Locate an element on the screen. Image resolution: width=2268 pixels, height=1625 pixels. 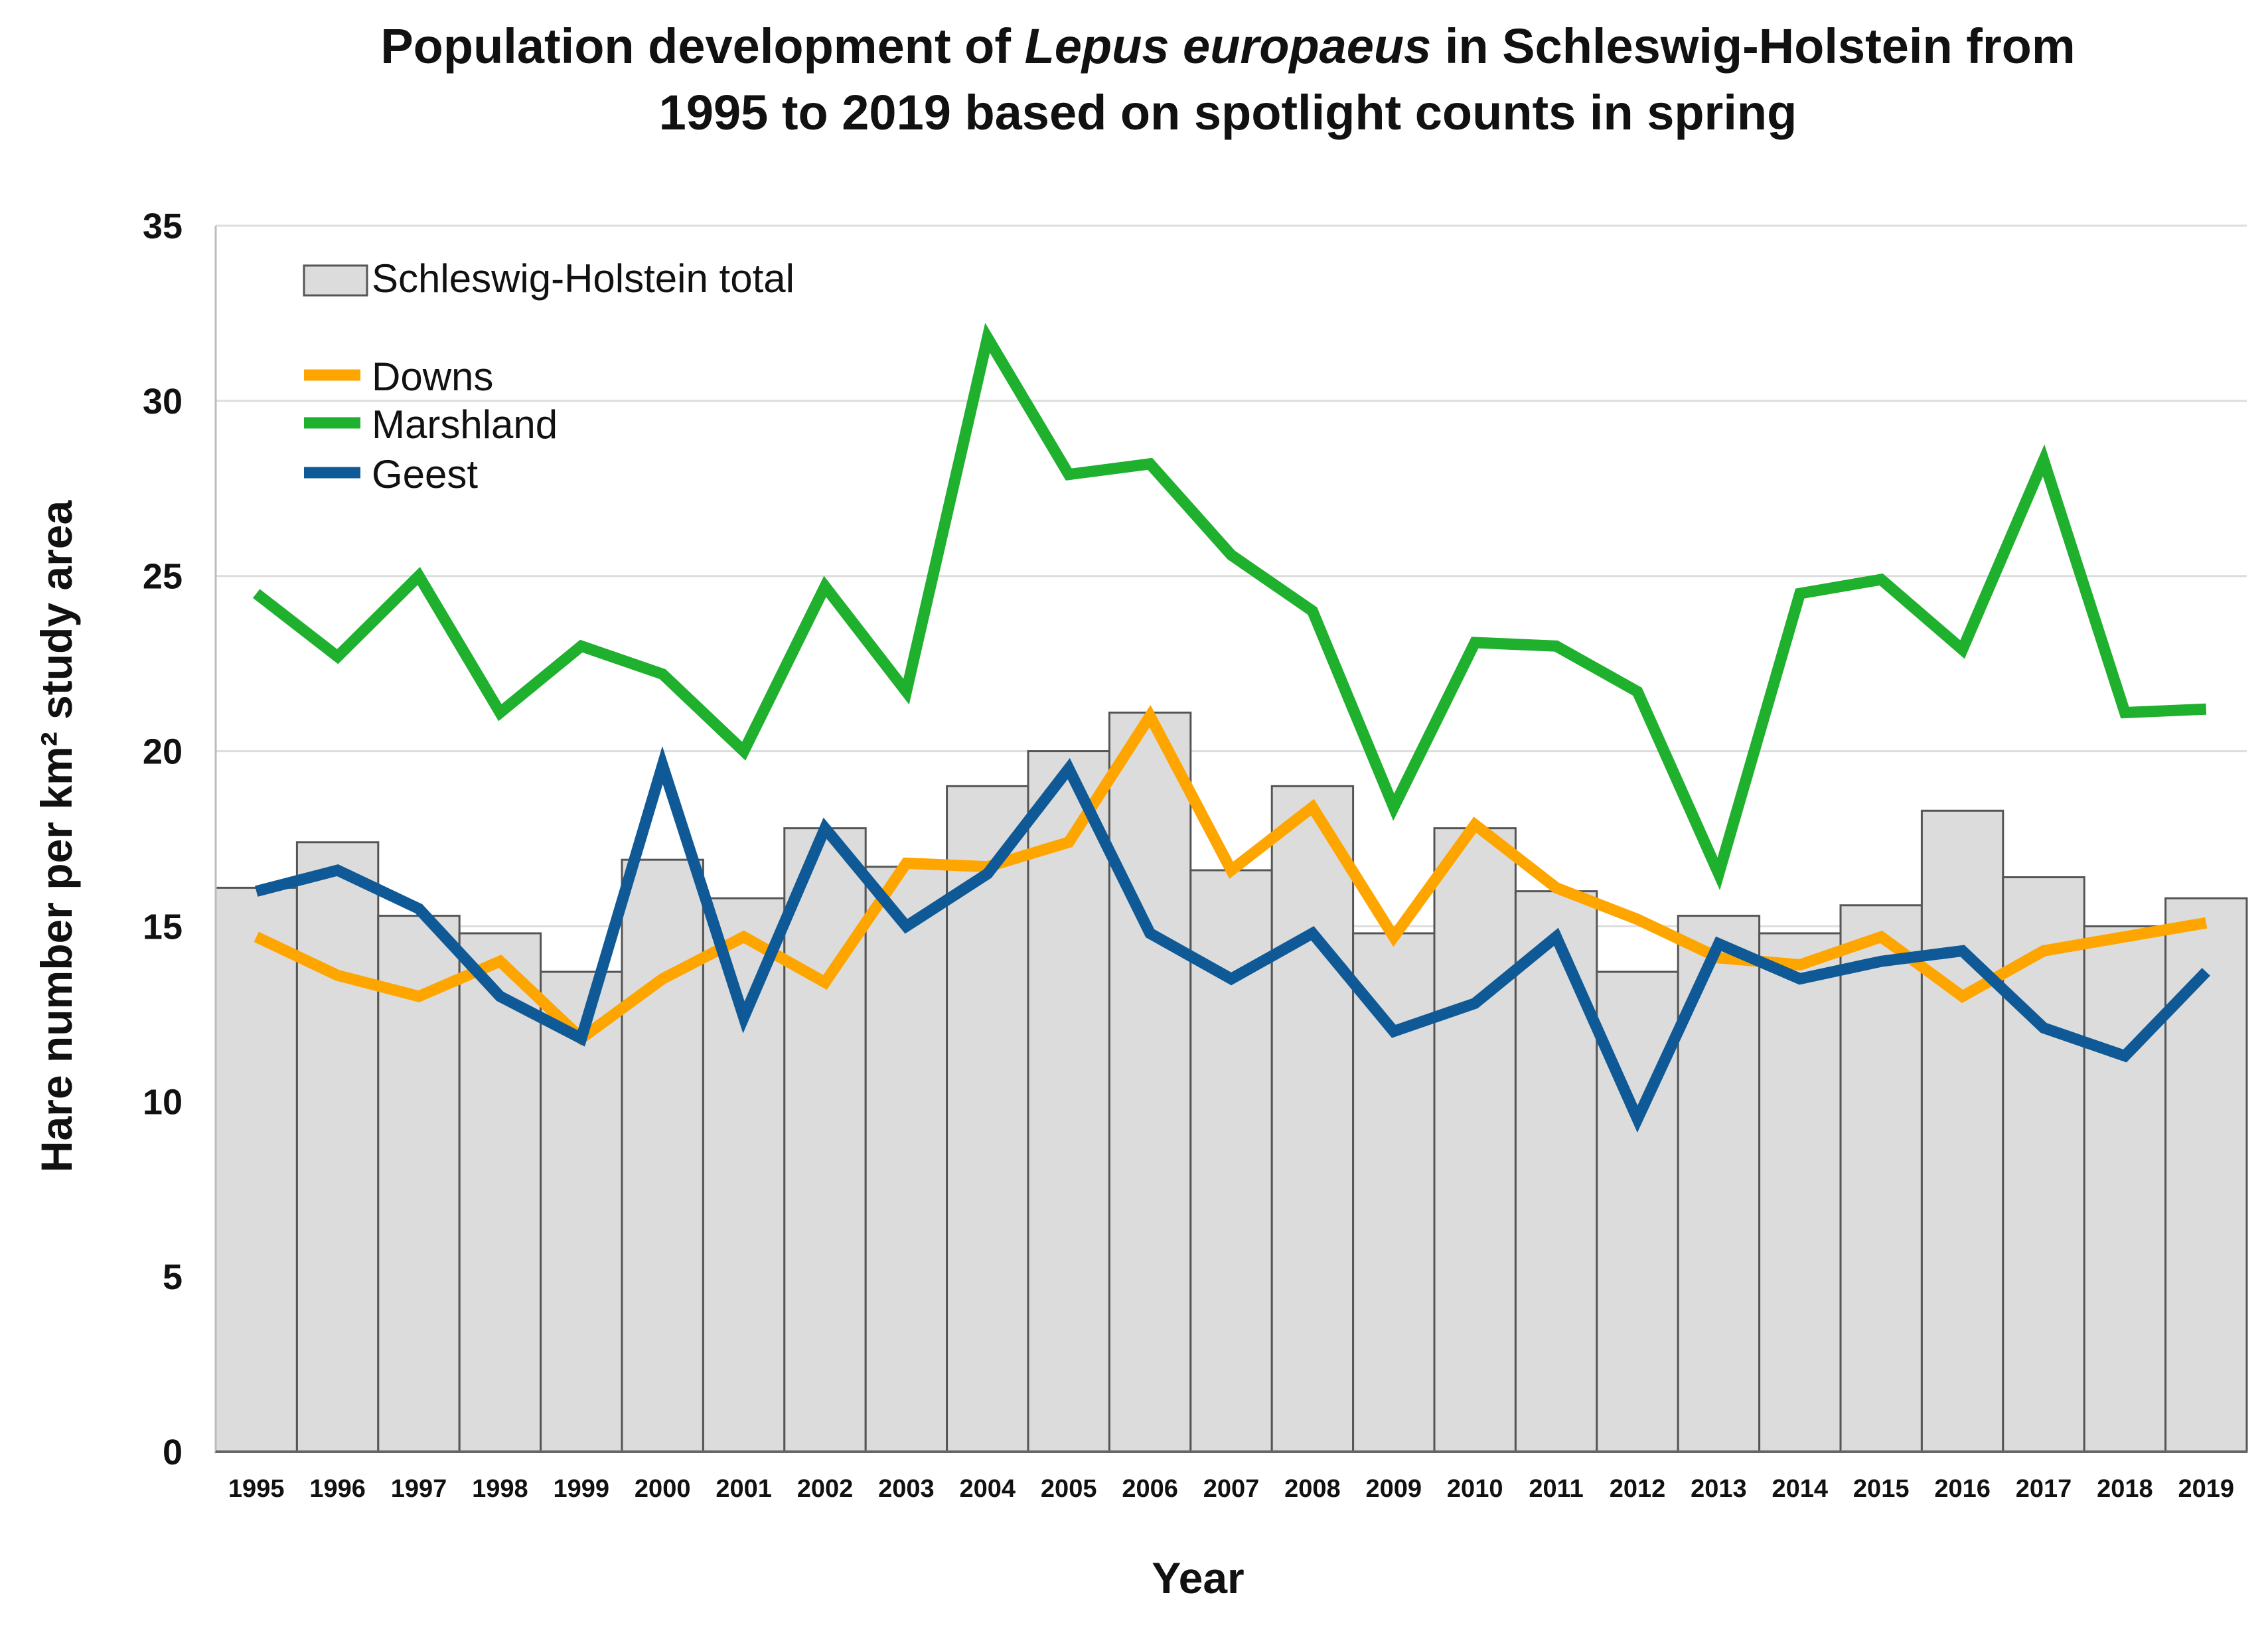
x-axis-label: Year is located at coordinates (1198, 1577).